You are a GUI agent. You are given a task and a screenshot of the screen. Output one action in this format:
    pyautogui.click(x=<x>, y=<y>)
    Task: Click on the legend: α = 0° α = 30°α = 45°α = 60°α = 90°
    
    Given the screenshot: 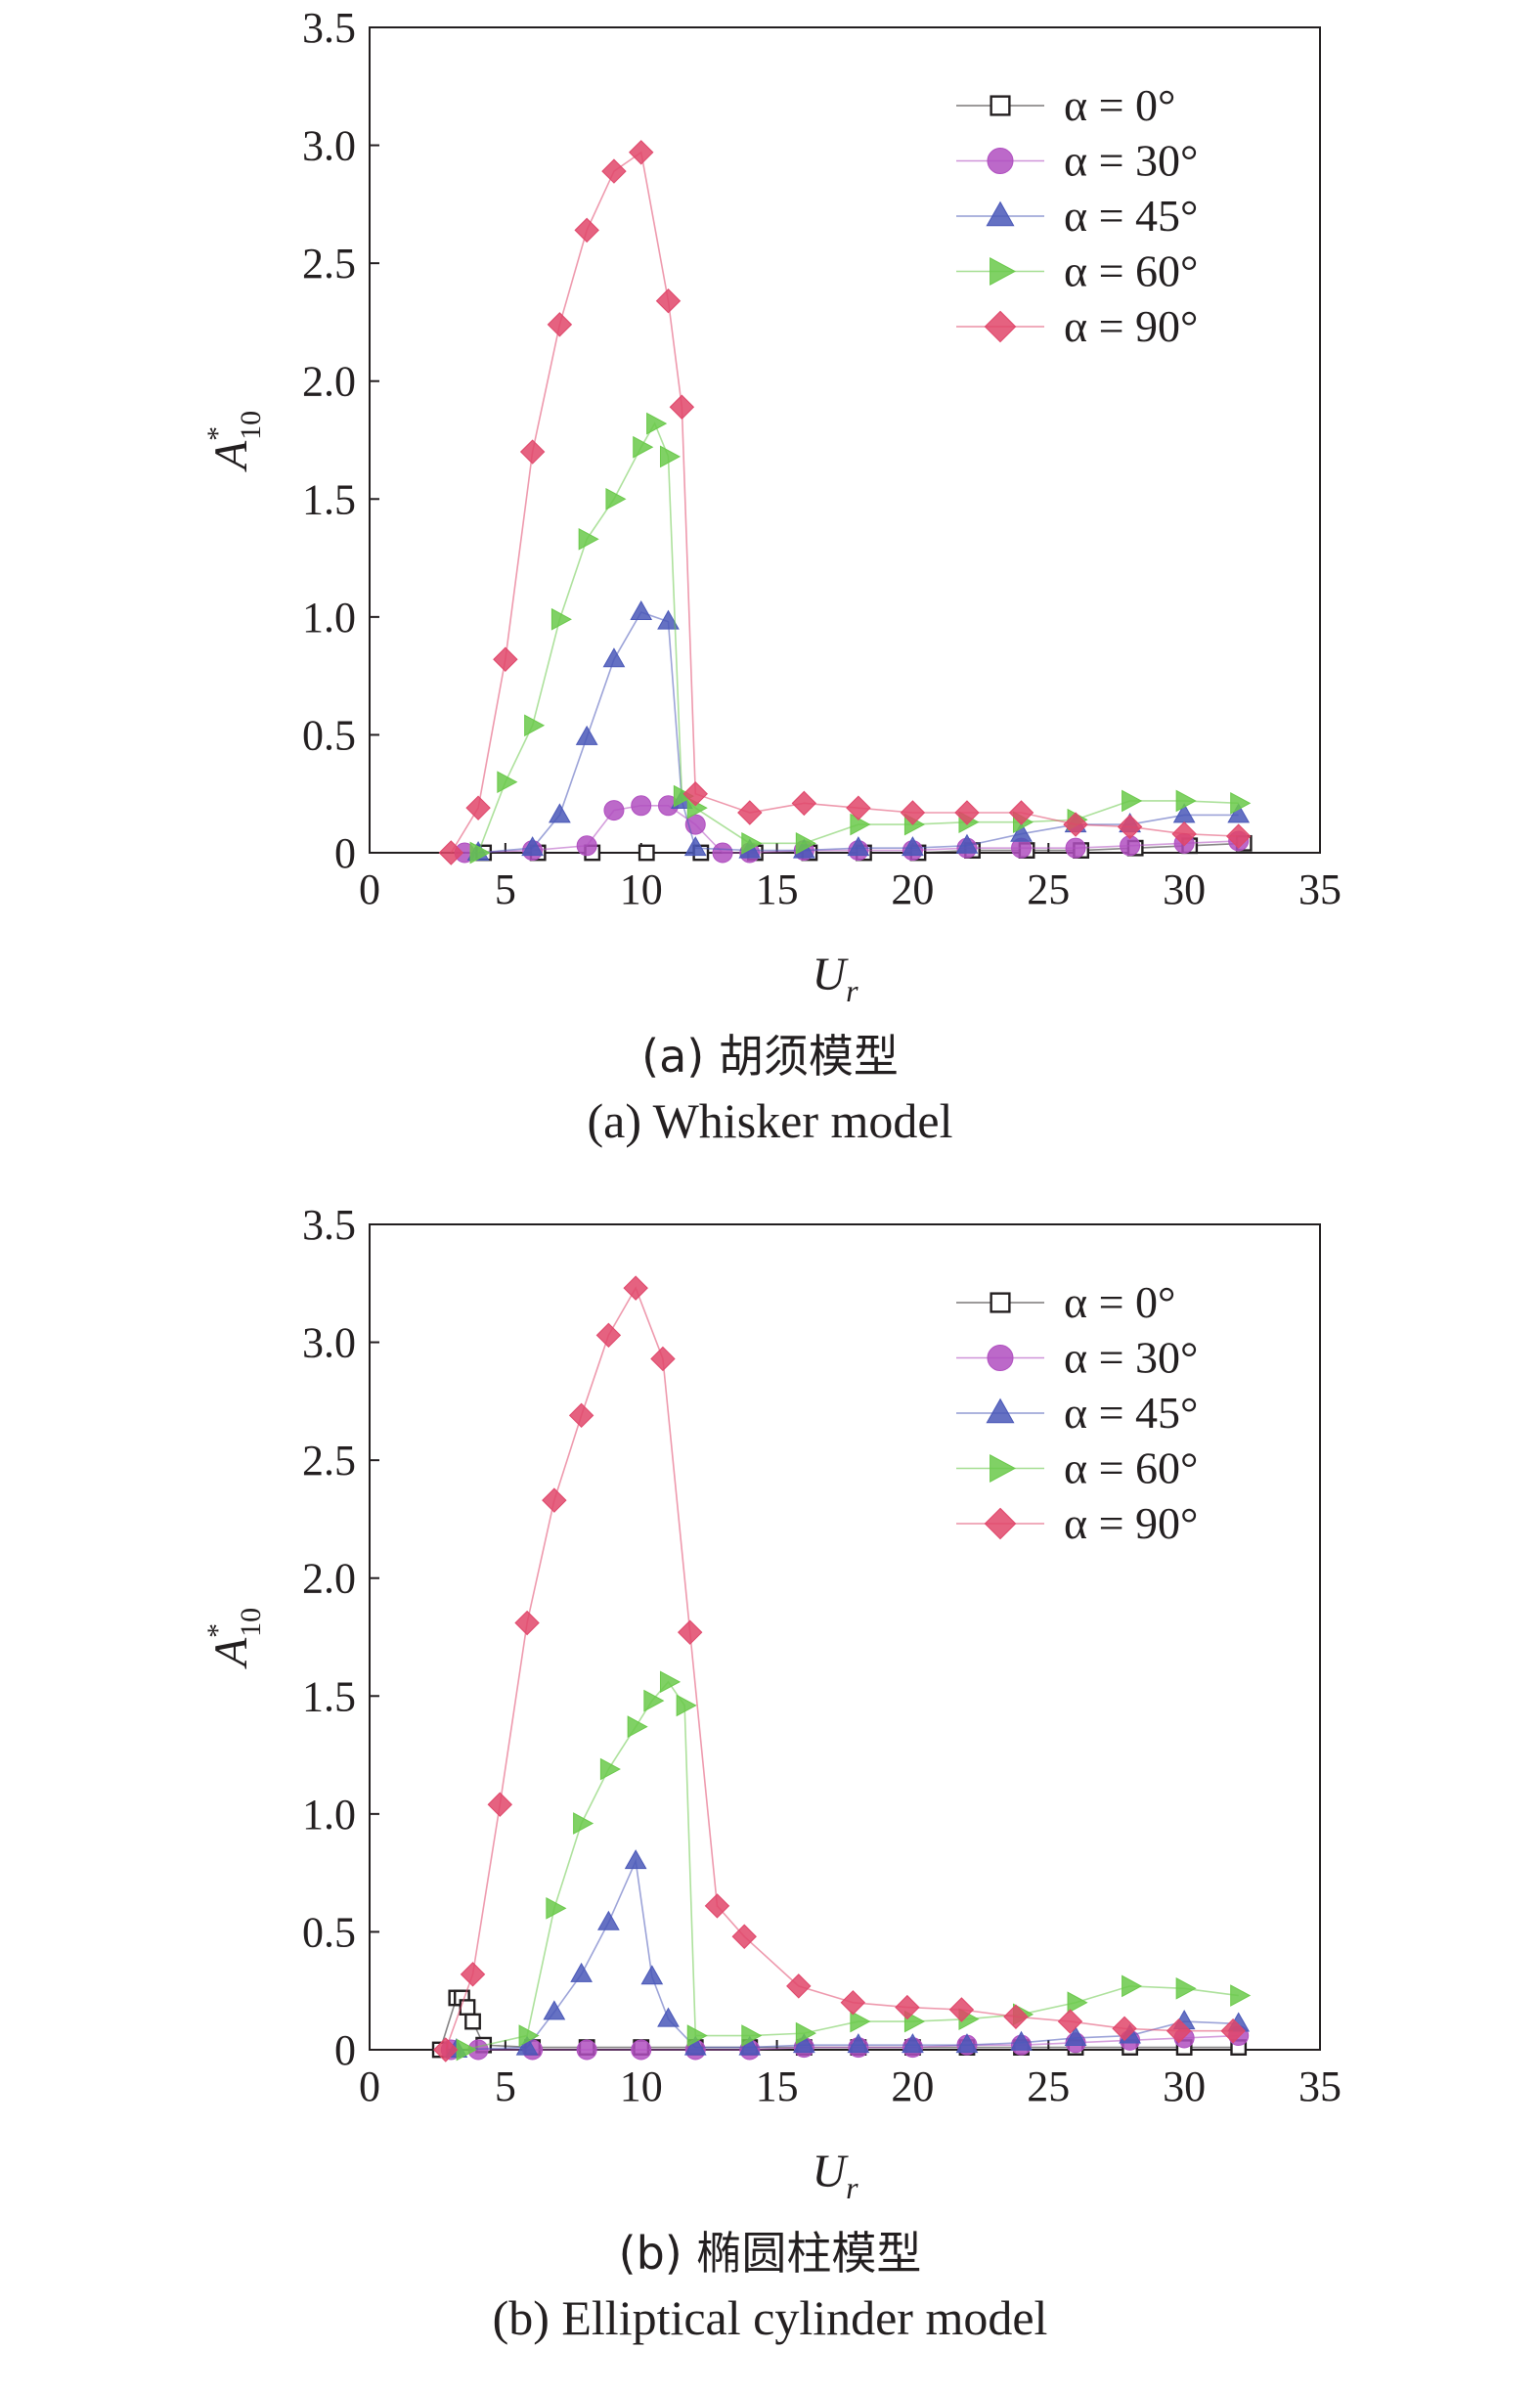 What is the action you would take?
    pyautogui.click(x=1077, y=1412)
    